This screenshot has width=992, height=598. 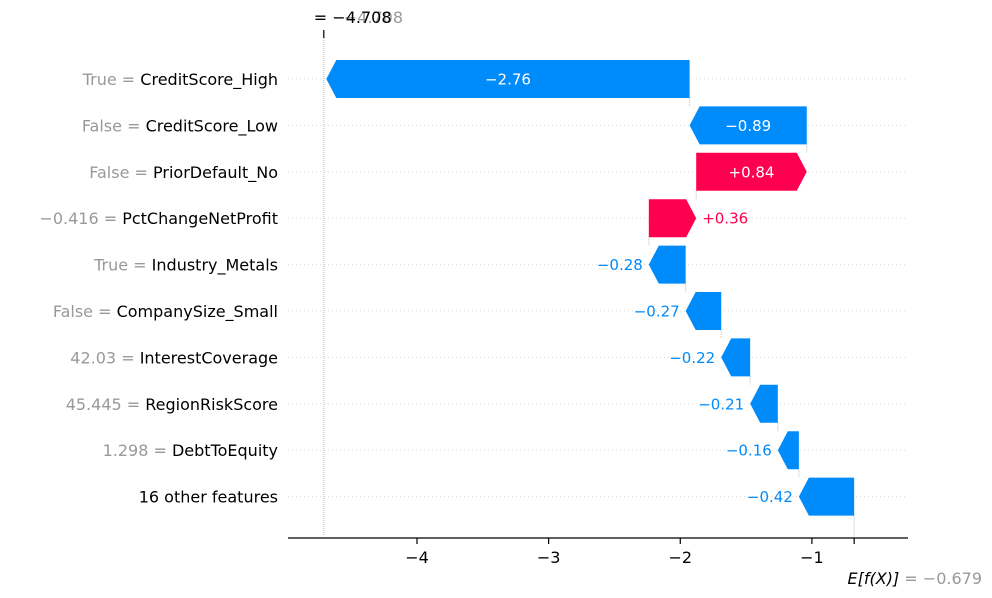 I want to click on x-tick-label: −4, so click(x=417, y=557).